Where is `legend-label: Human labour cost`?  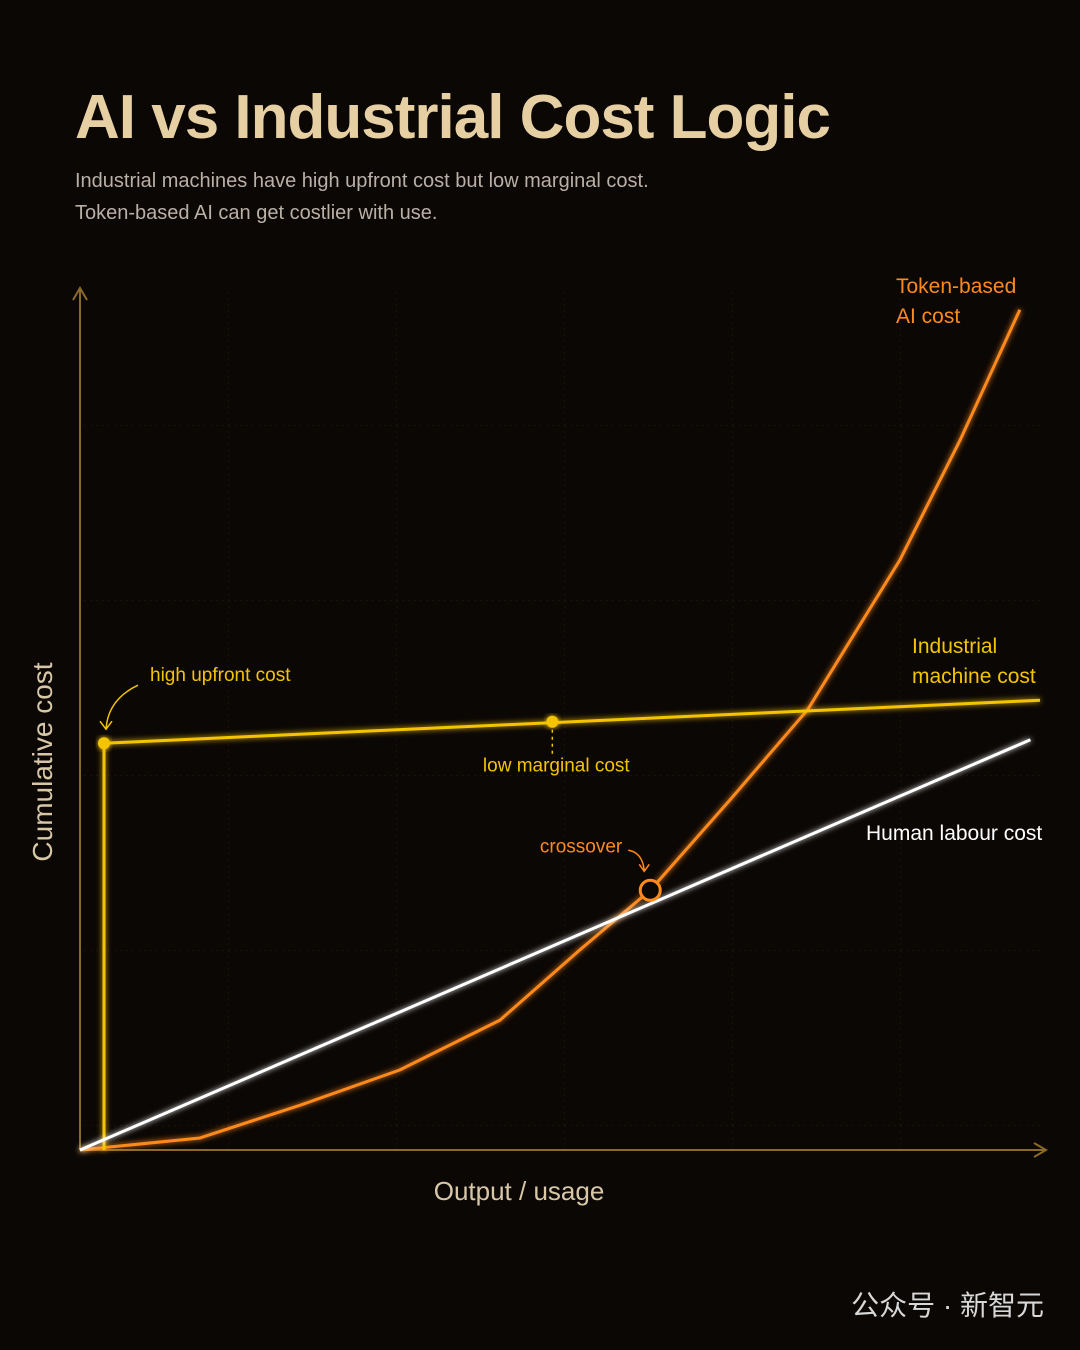 legend-label: Human labour cost is located at coordinates (954, 833).